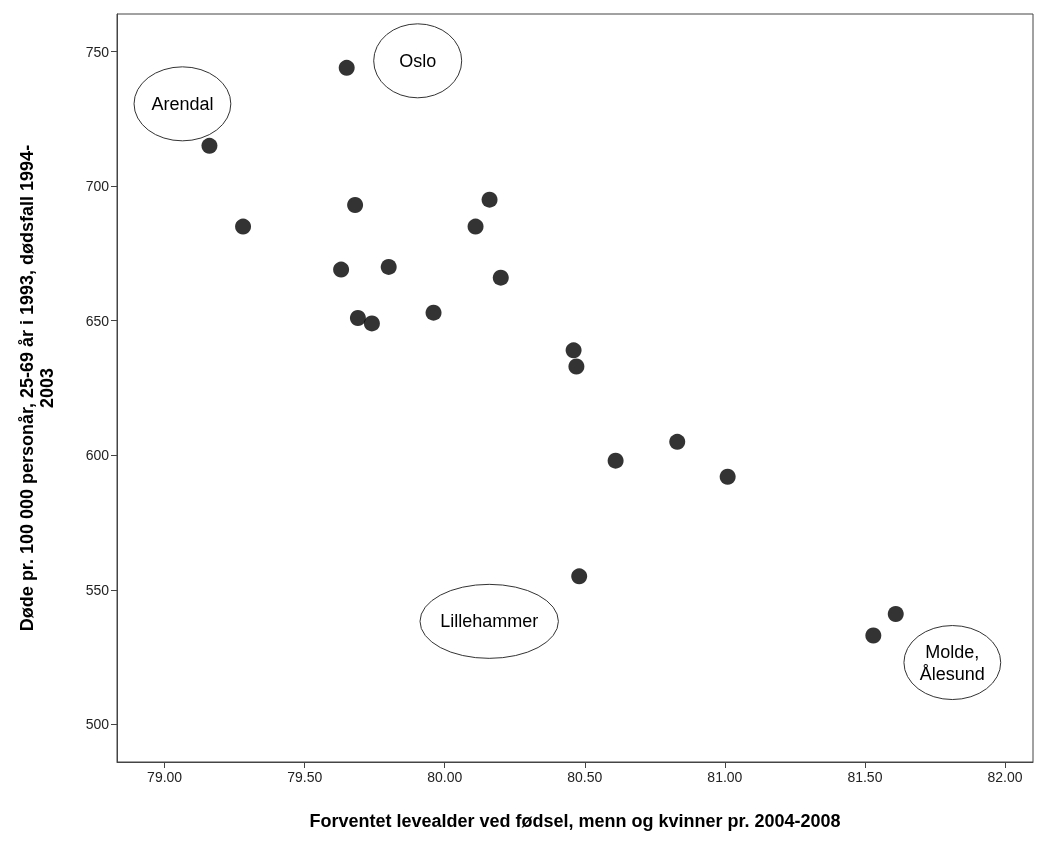 This screenshot has width=1037, height=842. What do you see at coordinates (97, 589) in the screenshot?
I see `y-tick-label: 550` at bounding box center [97, 589].